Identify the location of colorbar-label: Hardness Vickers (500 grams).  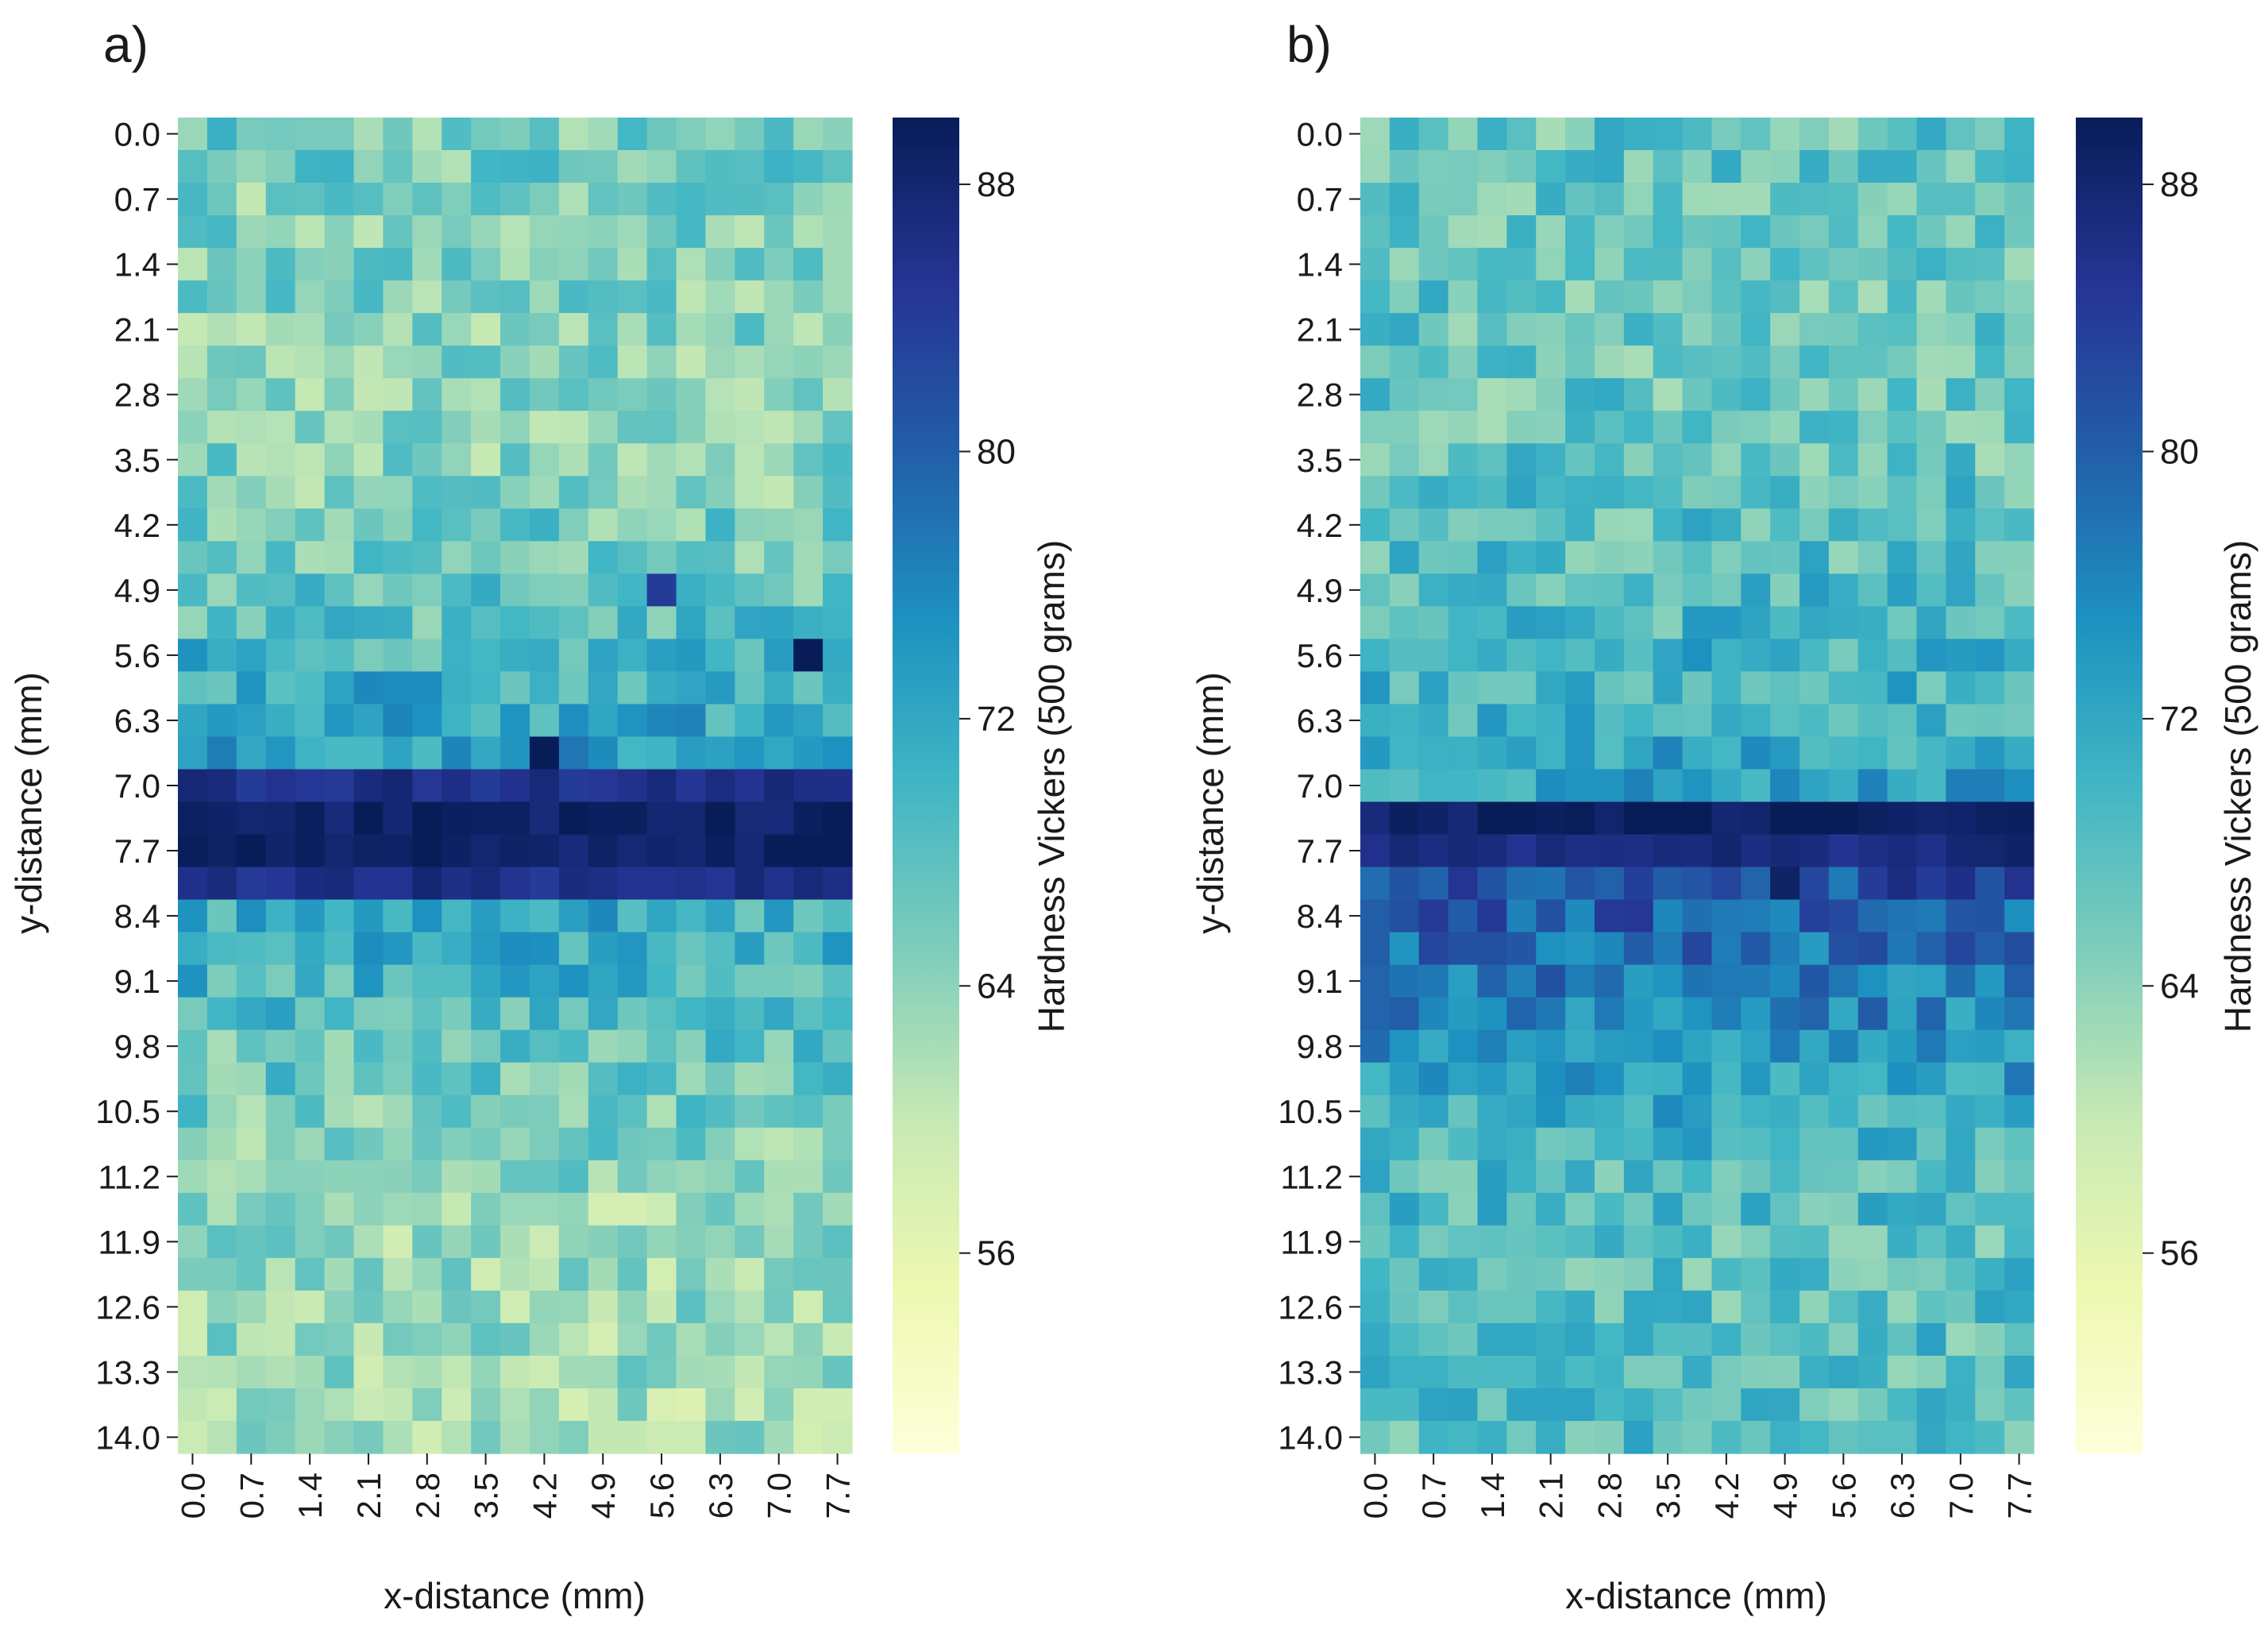
(1051, 786).